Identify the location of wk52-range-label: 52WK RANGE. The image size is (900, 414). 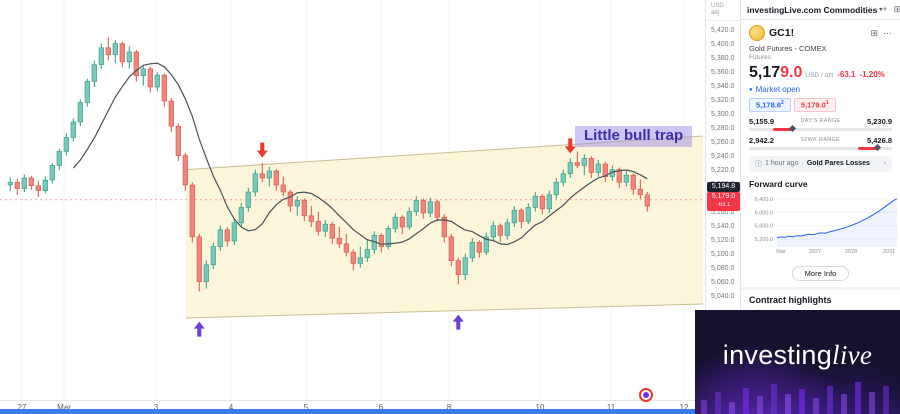
(820, 140).